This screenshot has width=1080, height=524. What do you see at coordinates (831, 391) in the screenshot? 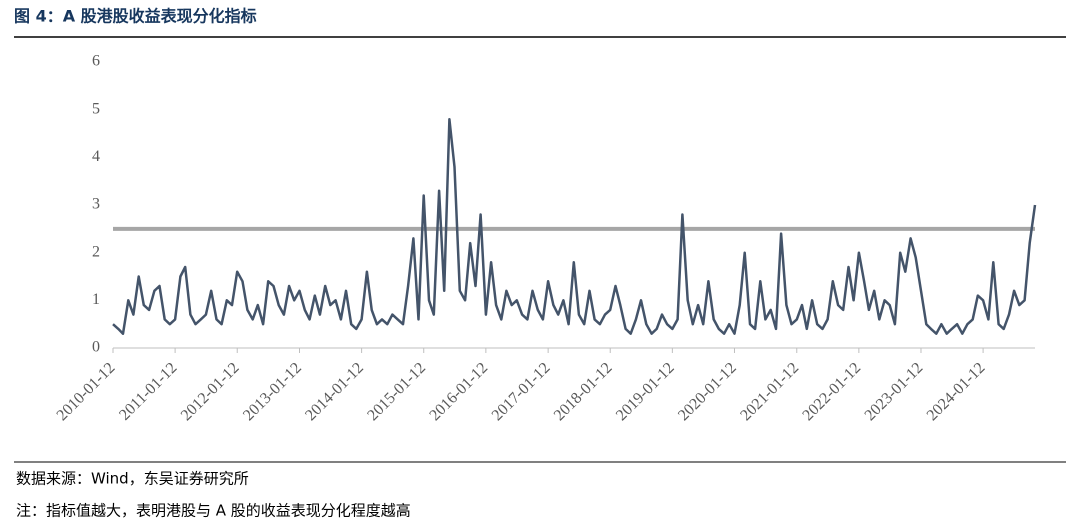
I see `x-tick-label: 2022-01-12` at bounding box center [831, 391].